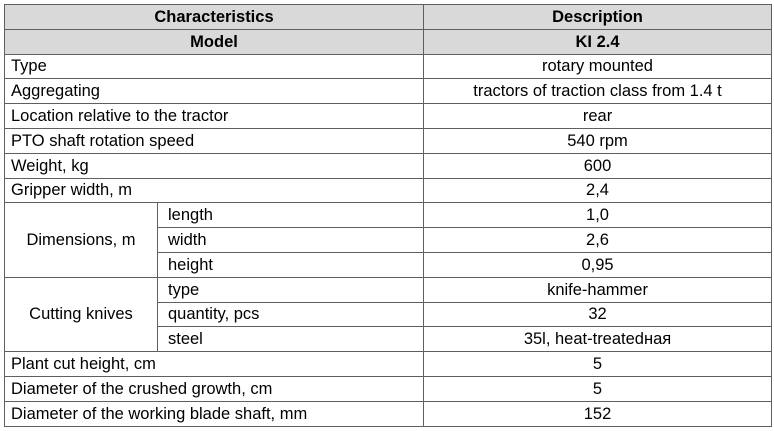 Image resolution: width=774 pixels, height=431 pixels. What do you see at coordinates (290, 215) in the screenshot?
I see `dimensions-length-label: length` at bounding box center [290, 215].